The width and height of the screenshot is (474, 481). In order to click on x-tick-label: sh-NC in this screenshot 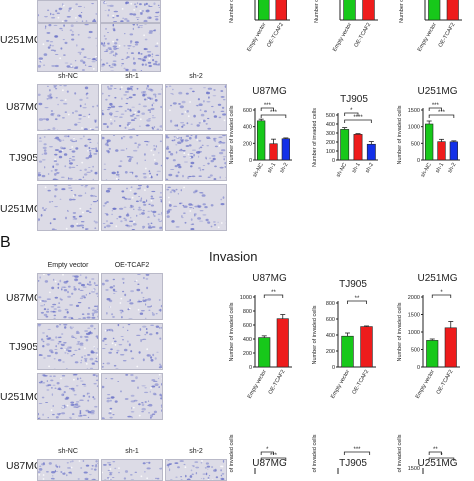, I will do `click(341, 170)`.